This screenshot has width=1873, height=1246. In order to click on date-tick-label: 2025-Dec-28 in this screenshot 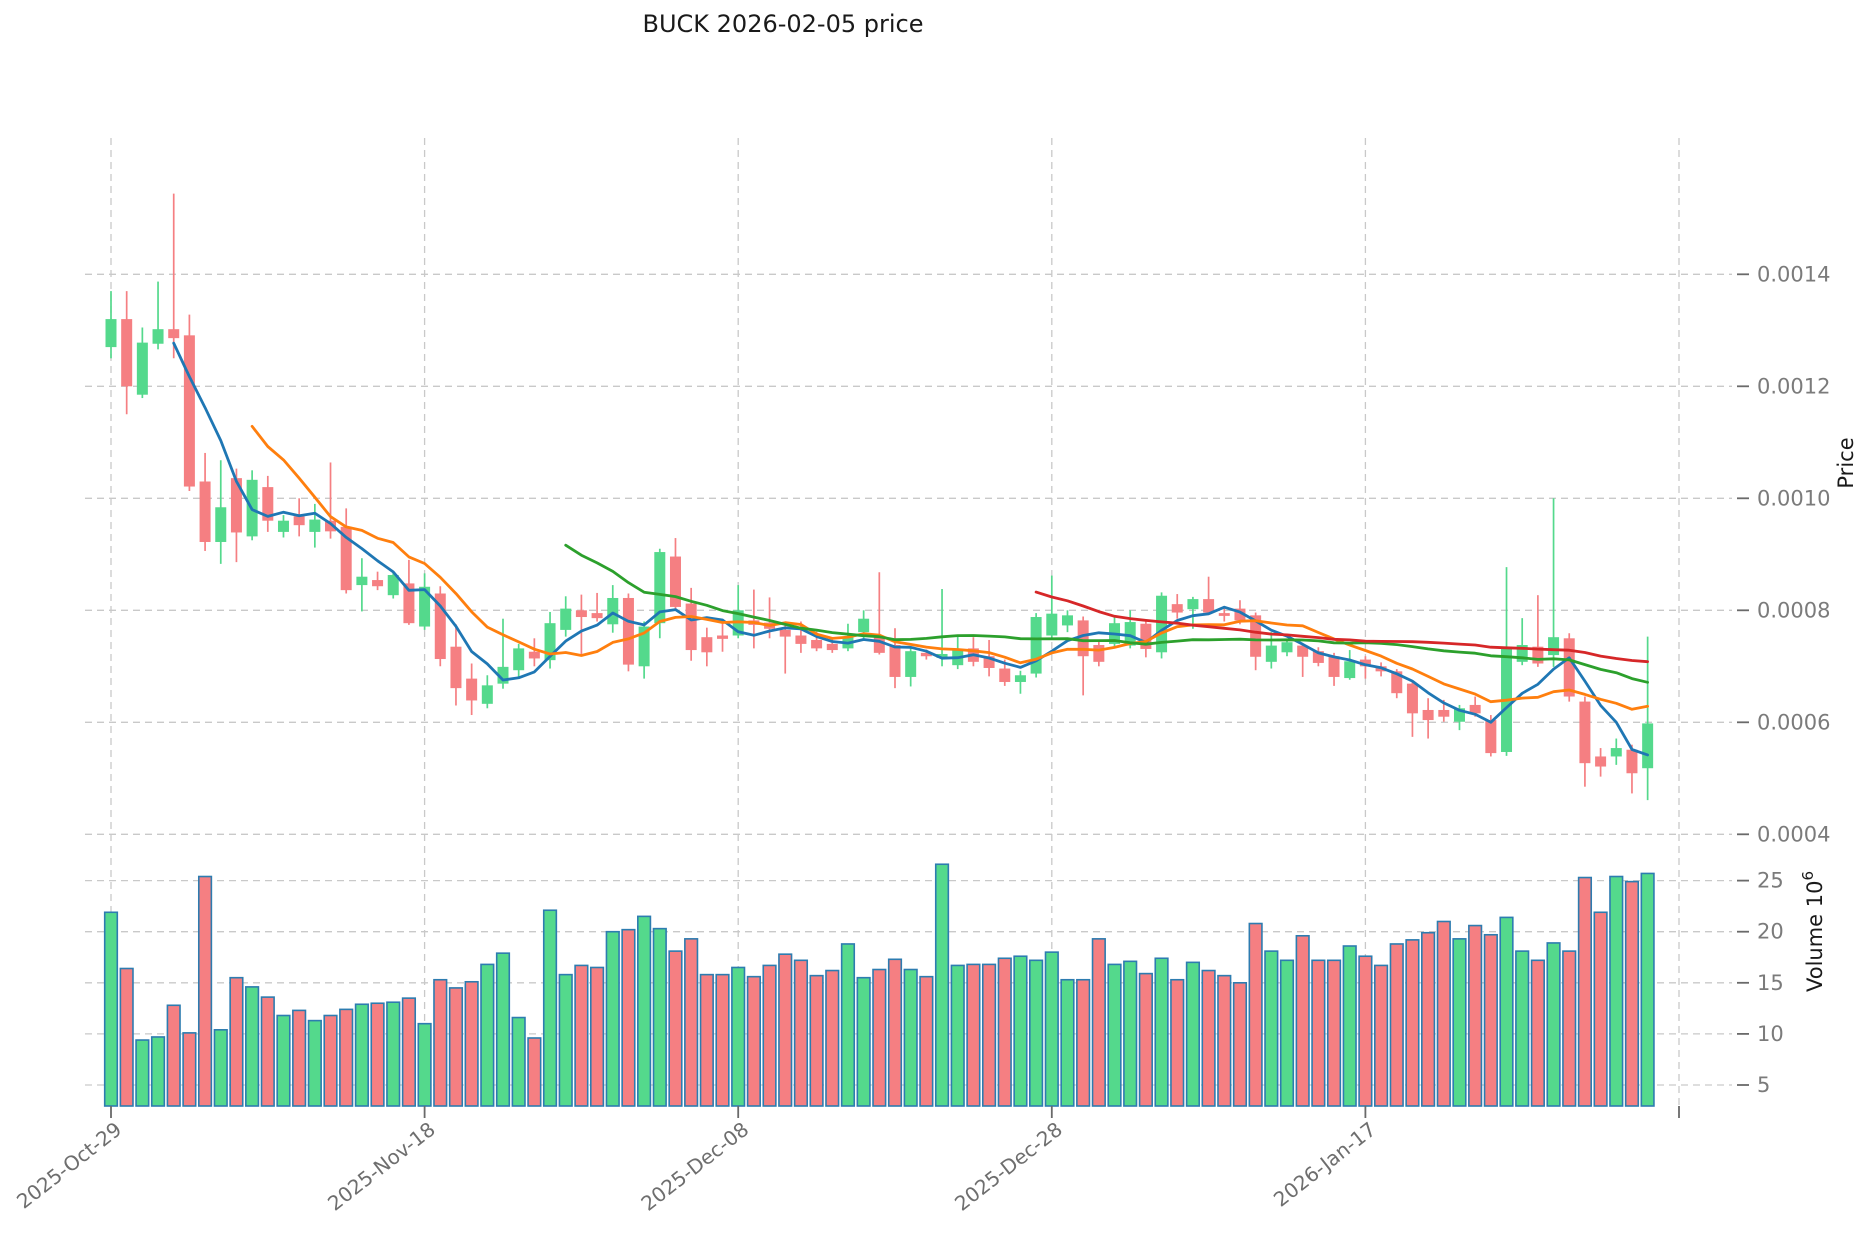, I will do `click(1008, 1166)`.